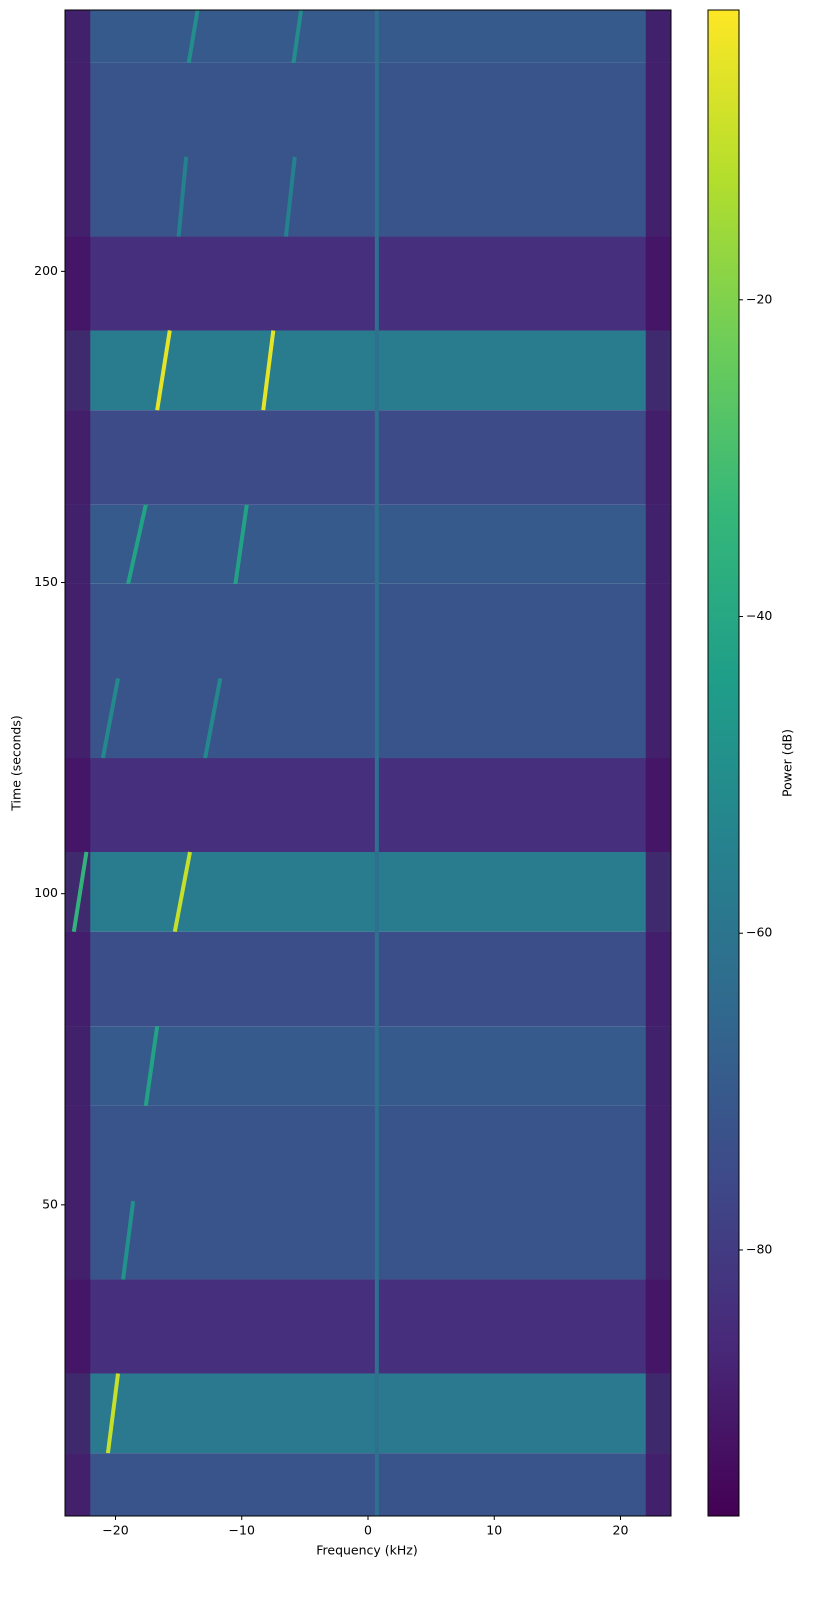 This screenshot has height=1603, width=823. I want to click on colorbar-tick-label: −40, so click(759, 615).